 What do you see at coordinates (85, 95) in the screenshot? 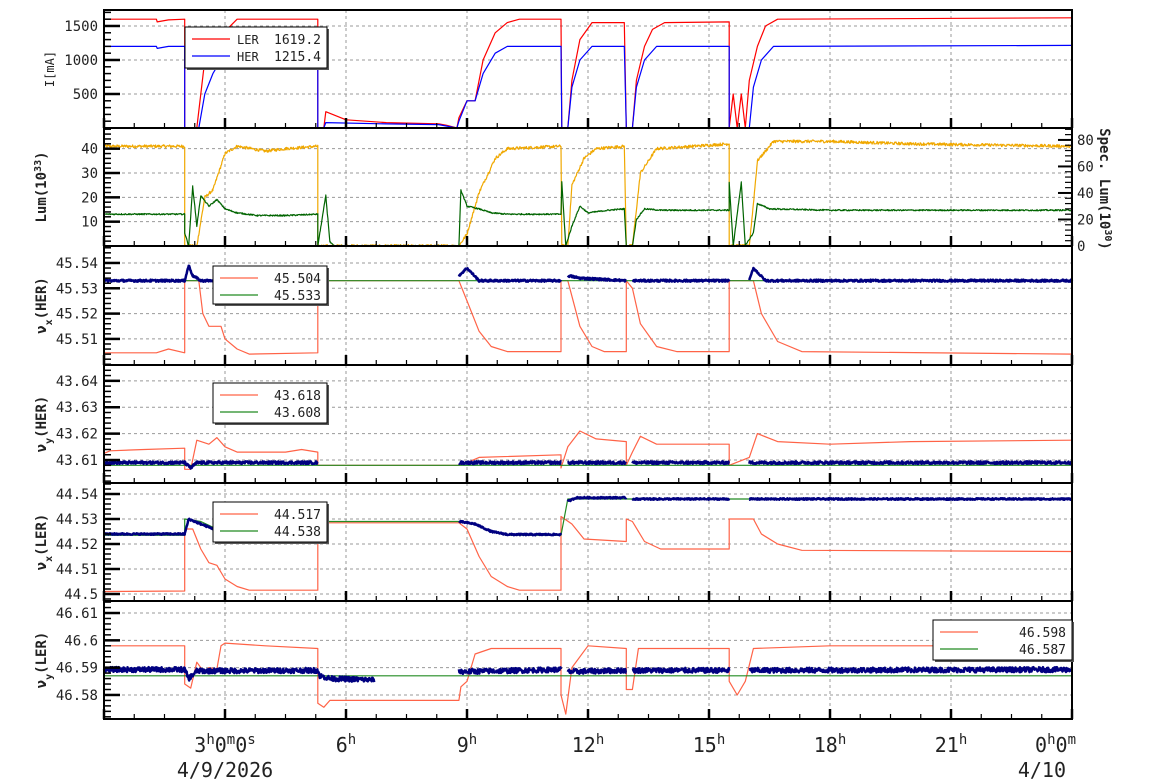
I see `y-tick-label: 500` at bounding box center [85, 95].